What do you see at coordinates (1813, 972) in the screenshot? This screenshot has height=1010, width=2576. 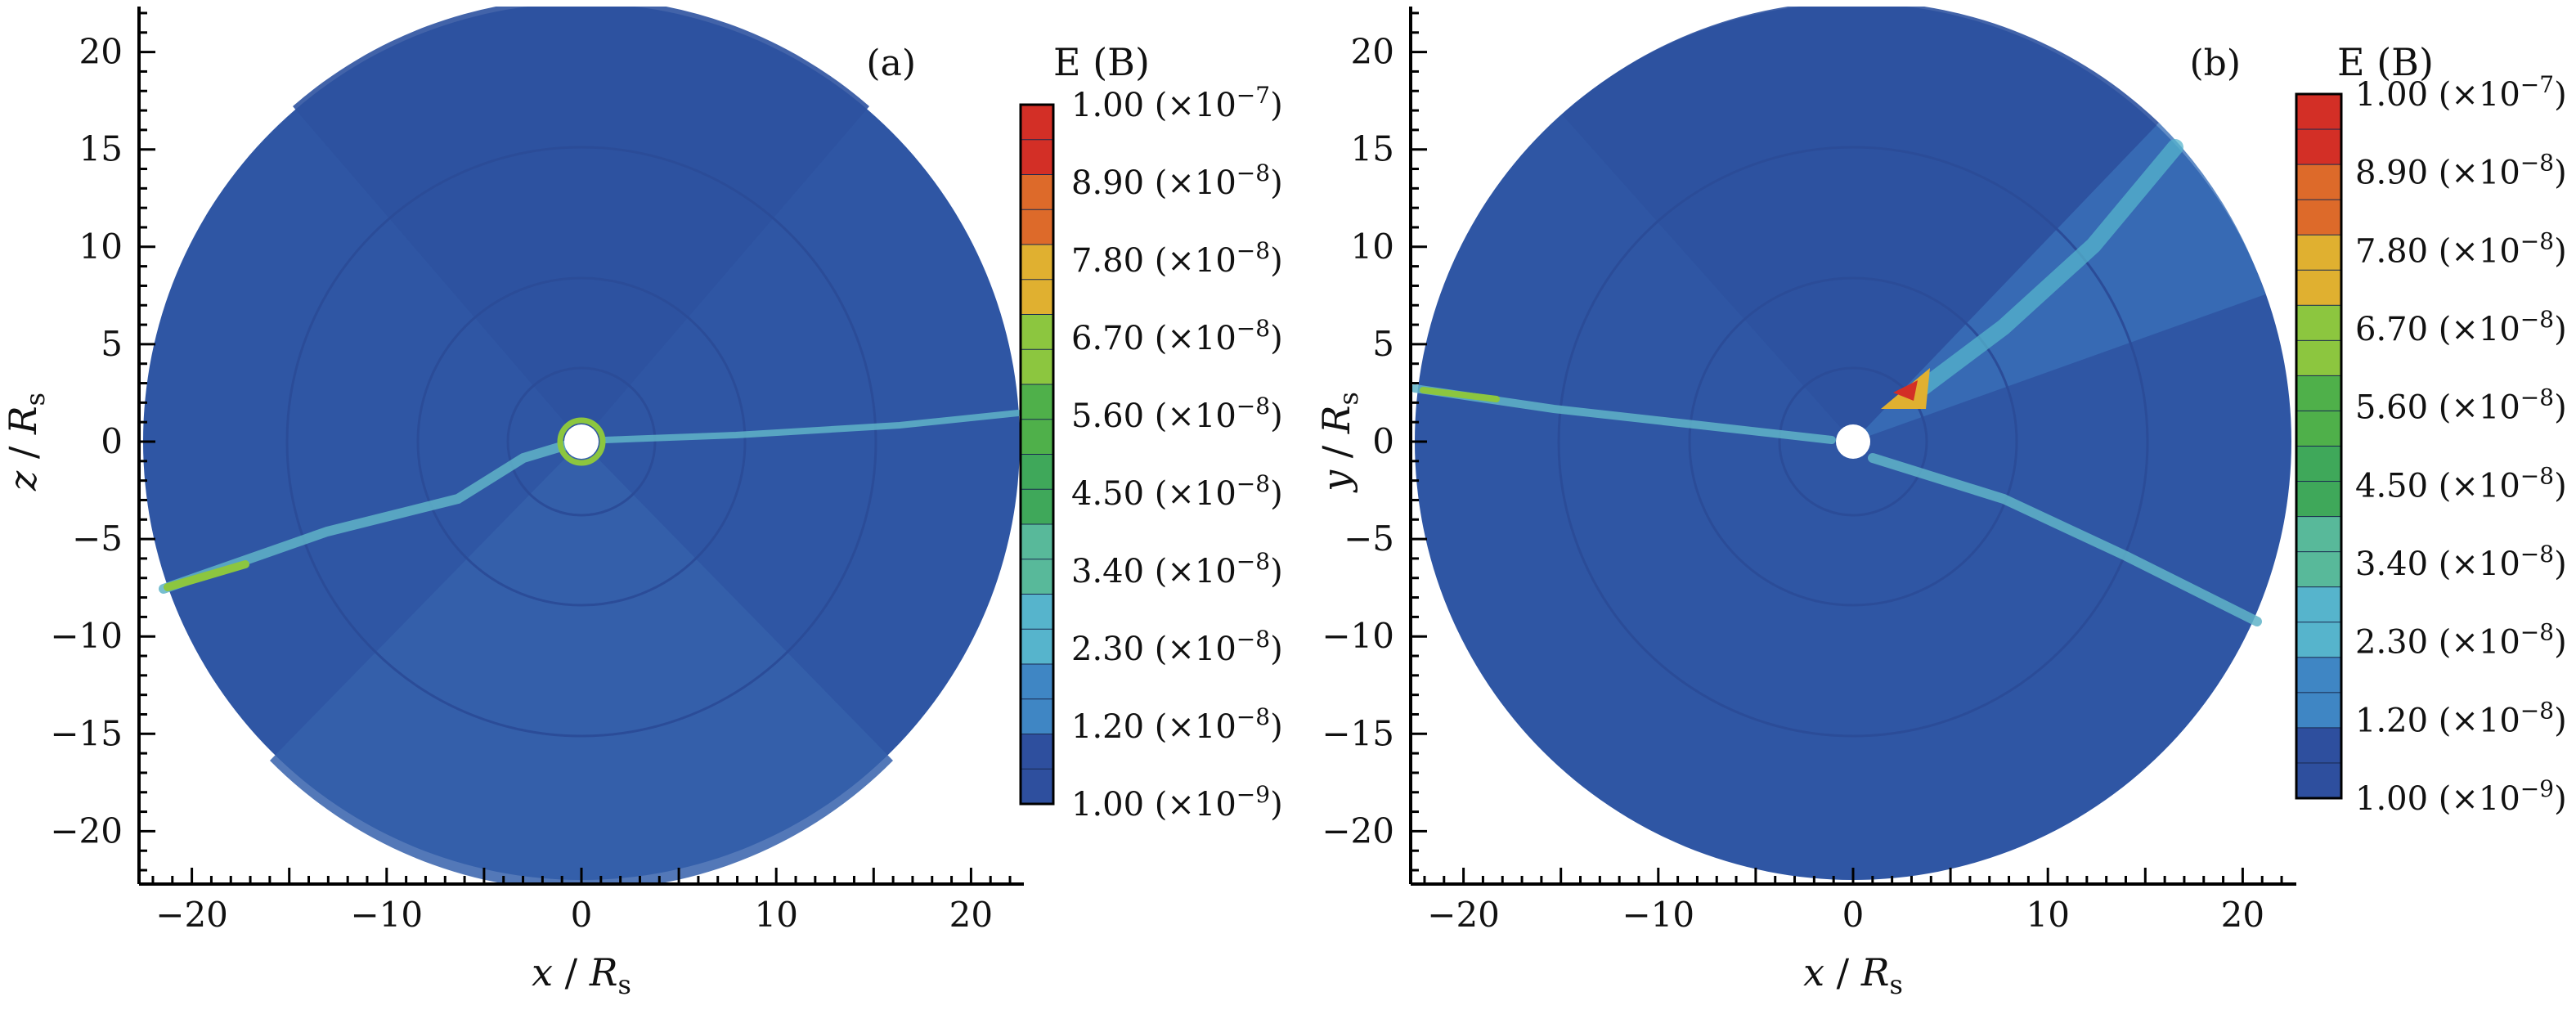 I see `panel-b-xlabel-var: x` at bounding box center [1813, 972].